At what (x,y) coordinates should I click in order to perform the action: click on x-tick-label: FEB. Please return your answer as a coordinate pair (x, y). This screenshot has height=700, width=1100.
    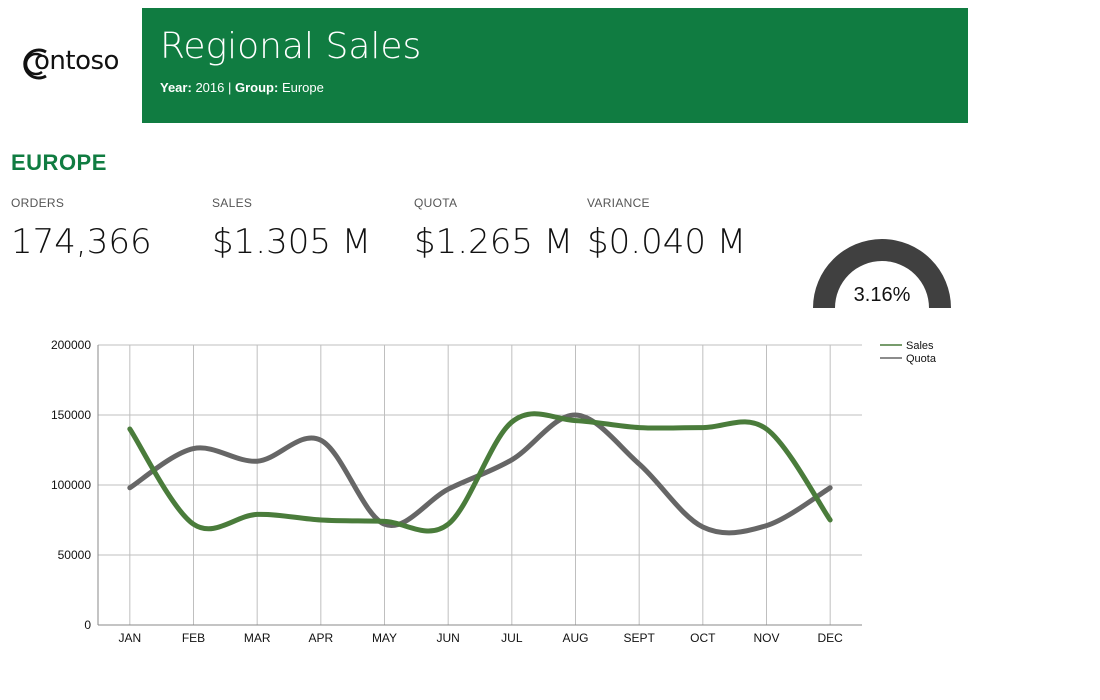
    Looking at the image, I should click on (193, 638).